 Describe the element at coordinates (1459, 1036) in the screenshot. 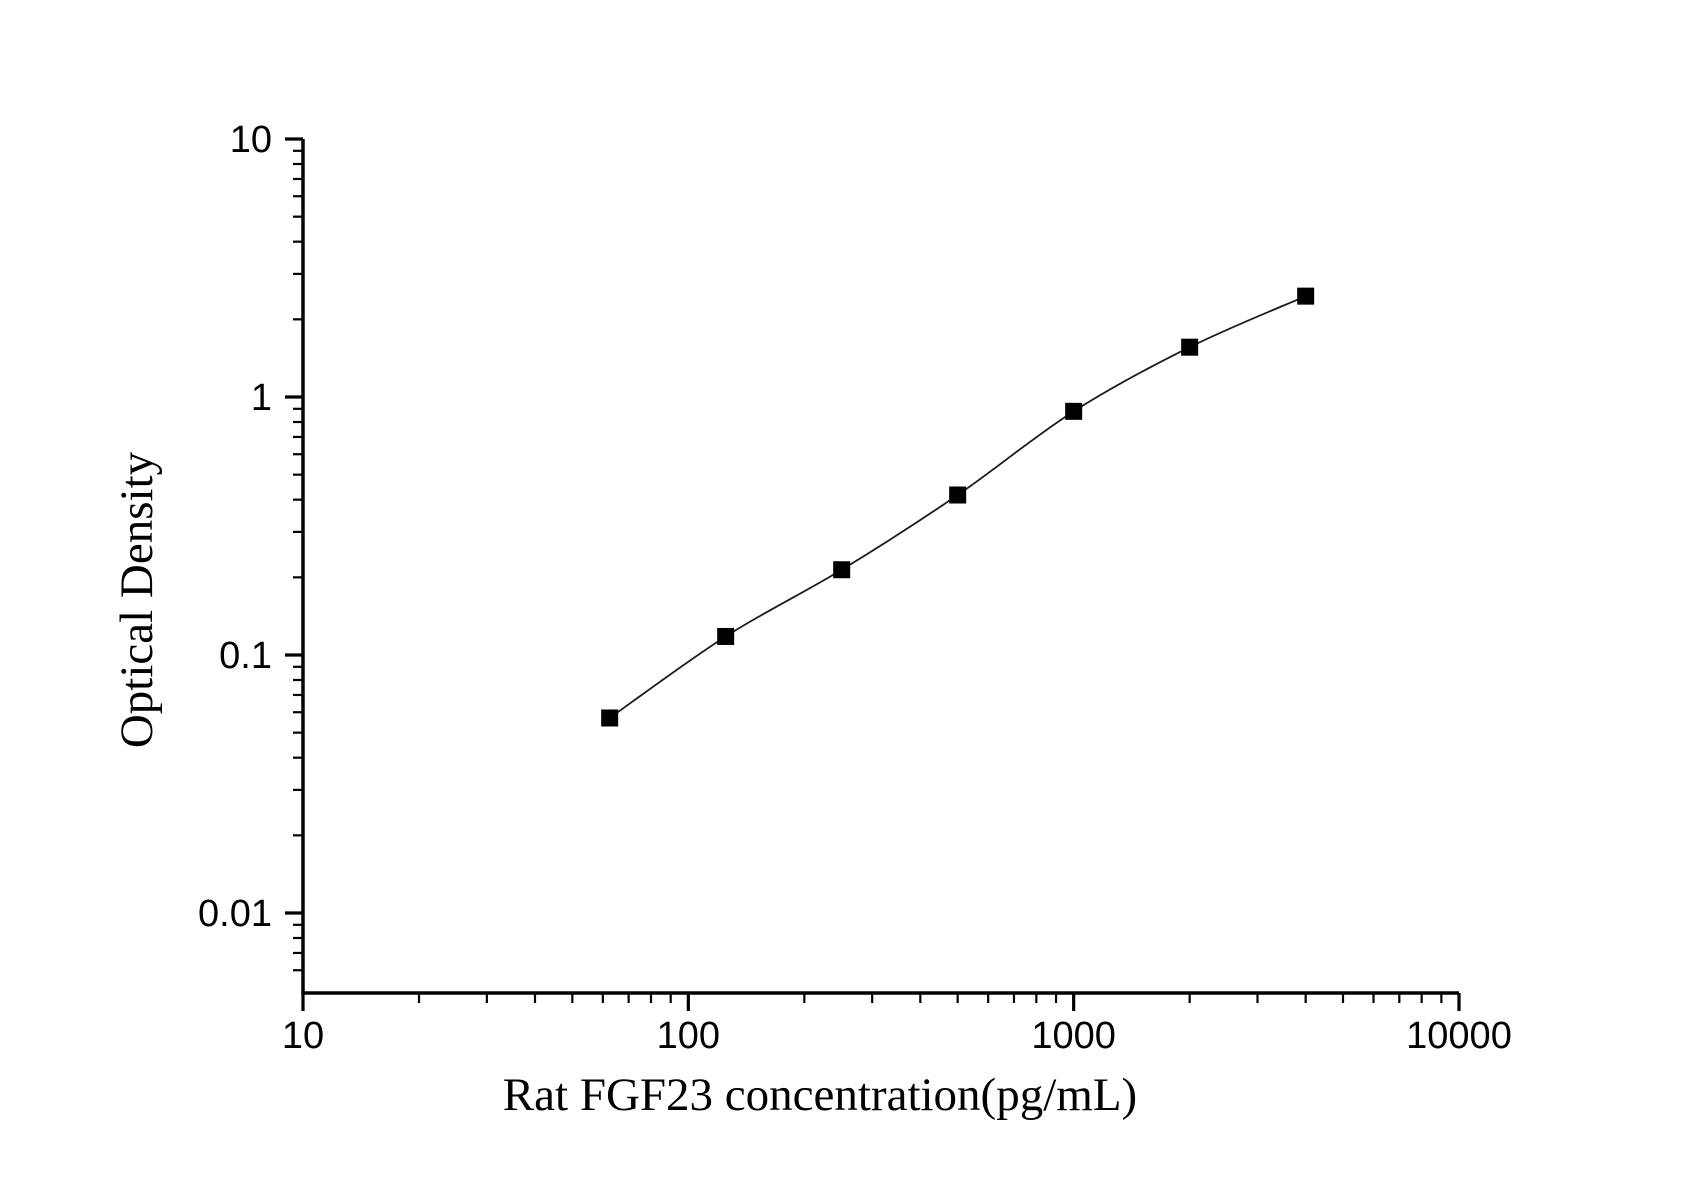

I see `x-tick-label: 10000` at that location.